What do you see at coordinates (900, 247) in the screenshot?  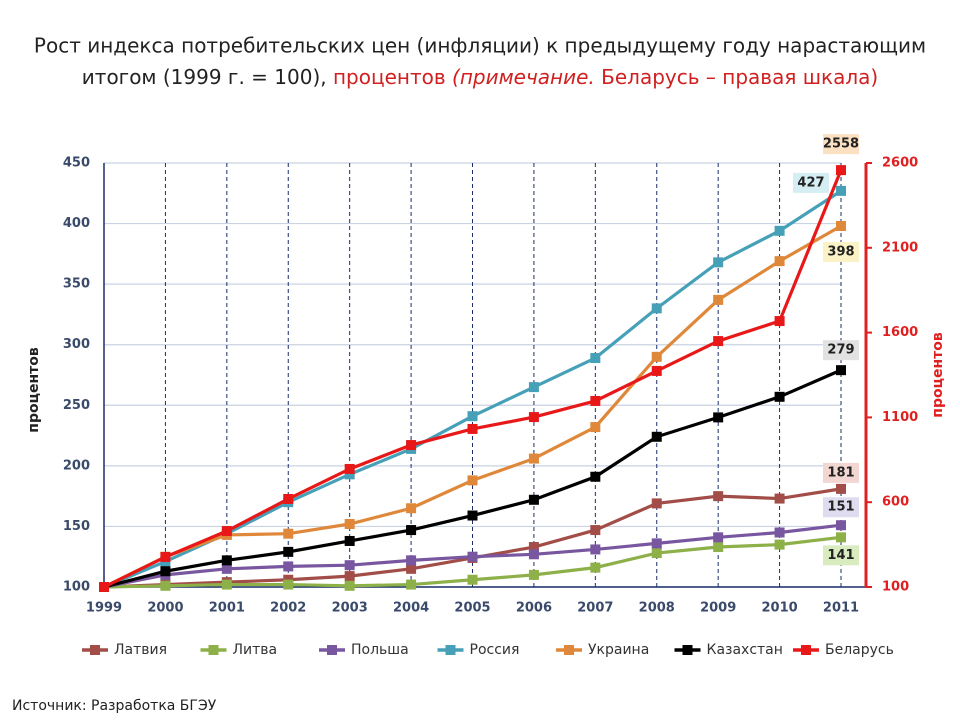 I see `y2-tick-label: 2100` at bounding box center [900, 247].